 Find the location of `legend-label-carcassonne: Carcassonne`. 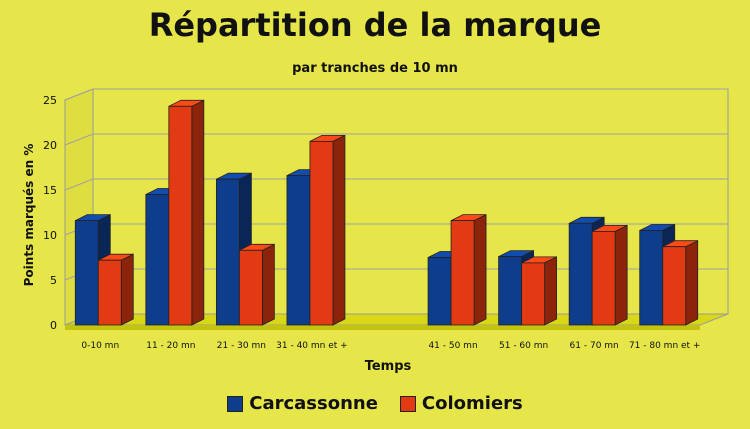

legend-label-carcassonne: Carcassonne is located at coordinates (313, 403).